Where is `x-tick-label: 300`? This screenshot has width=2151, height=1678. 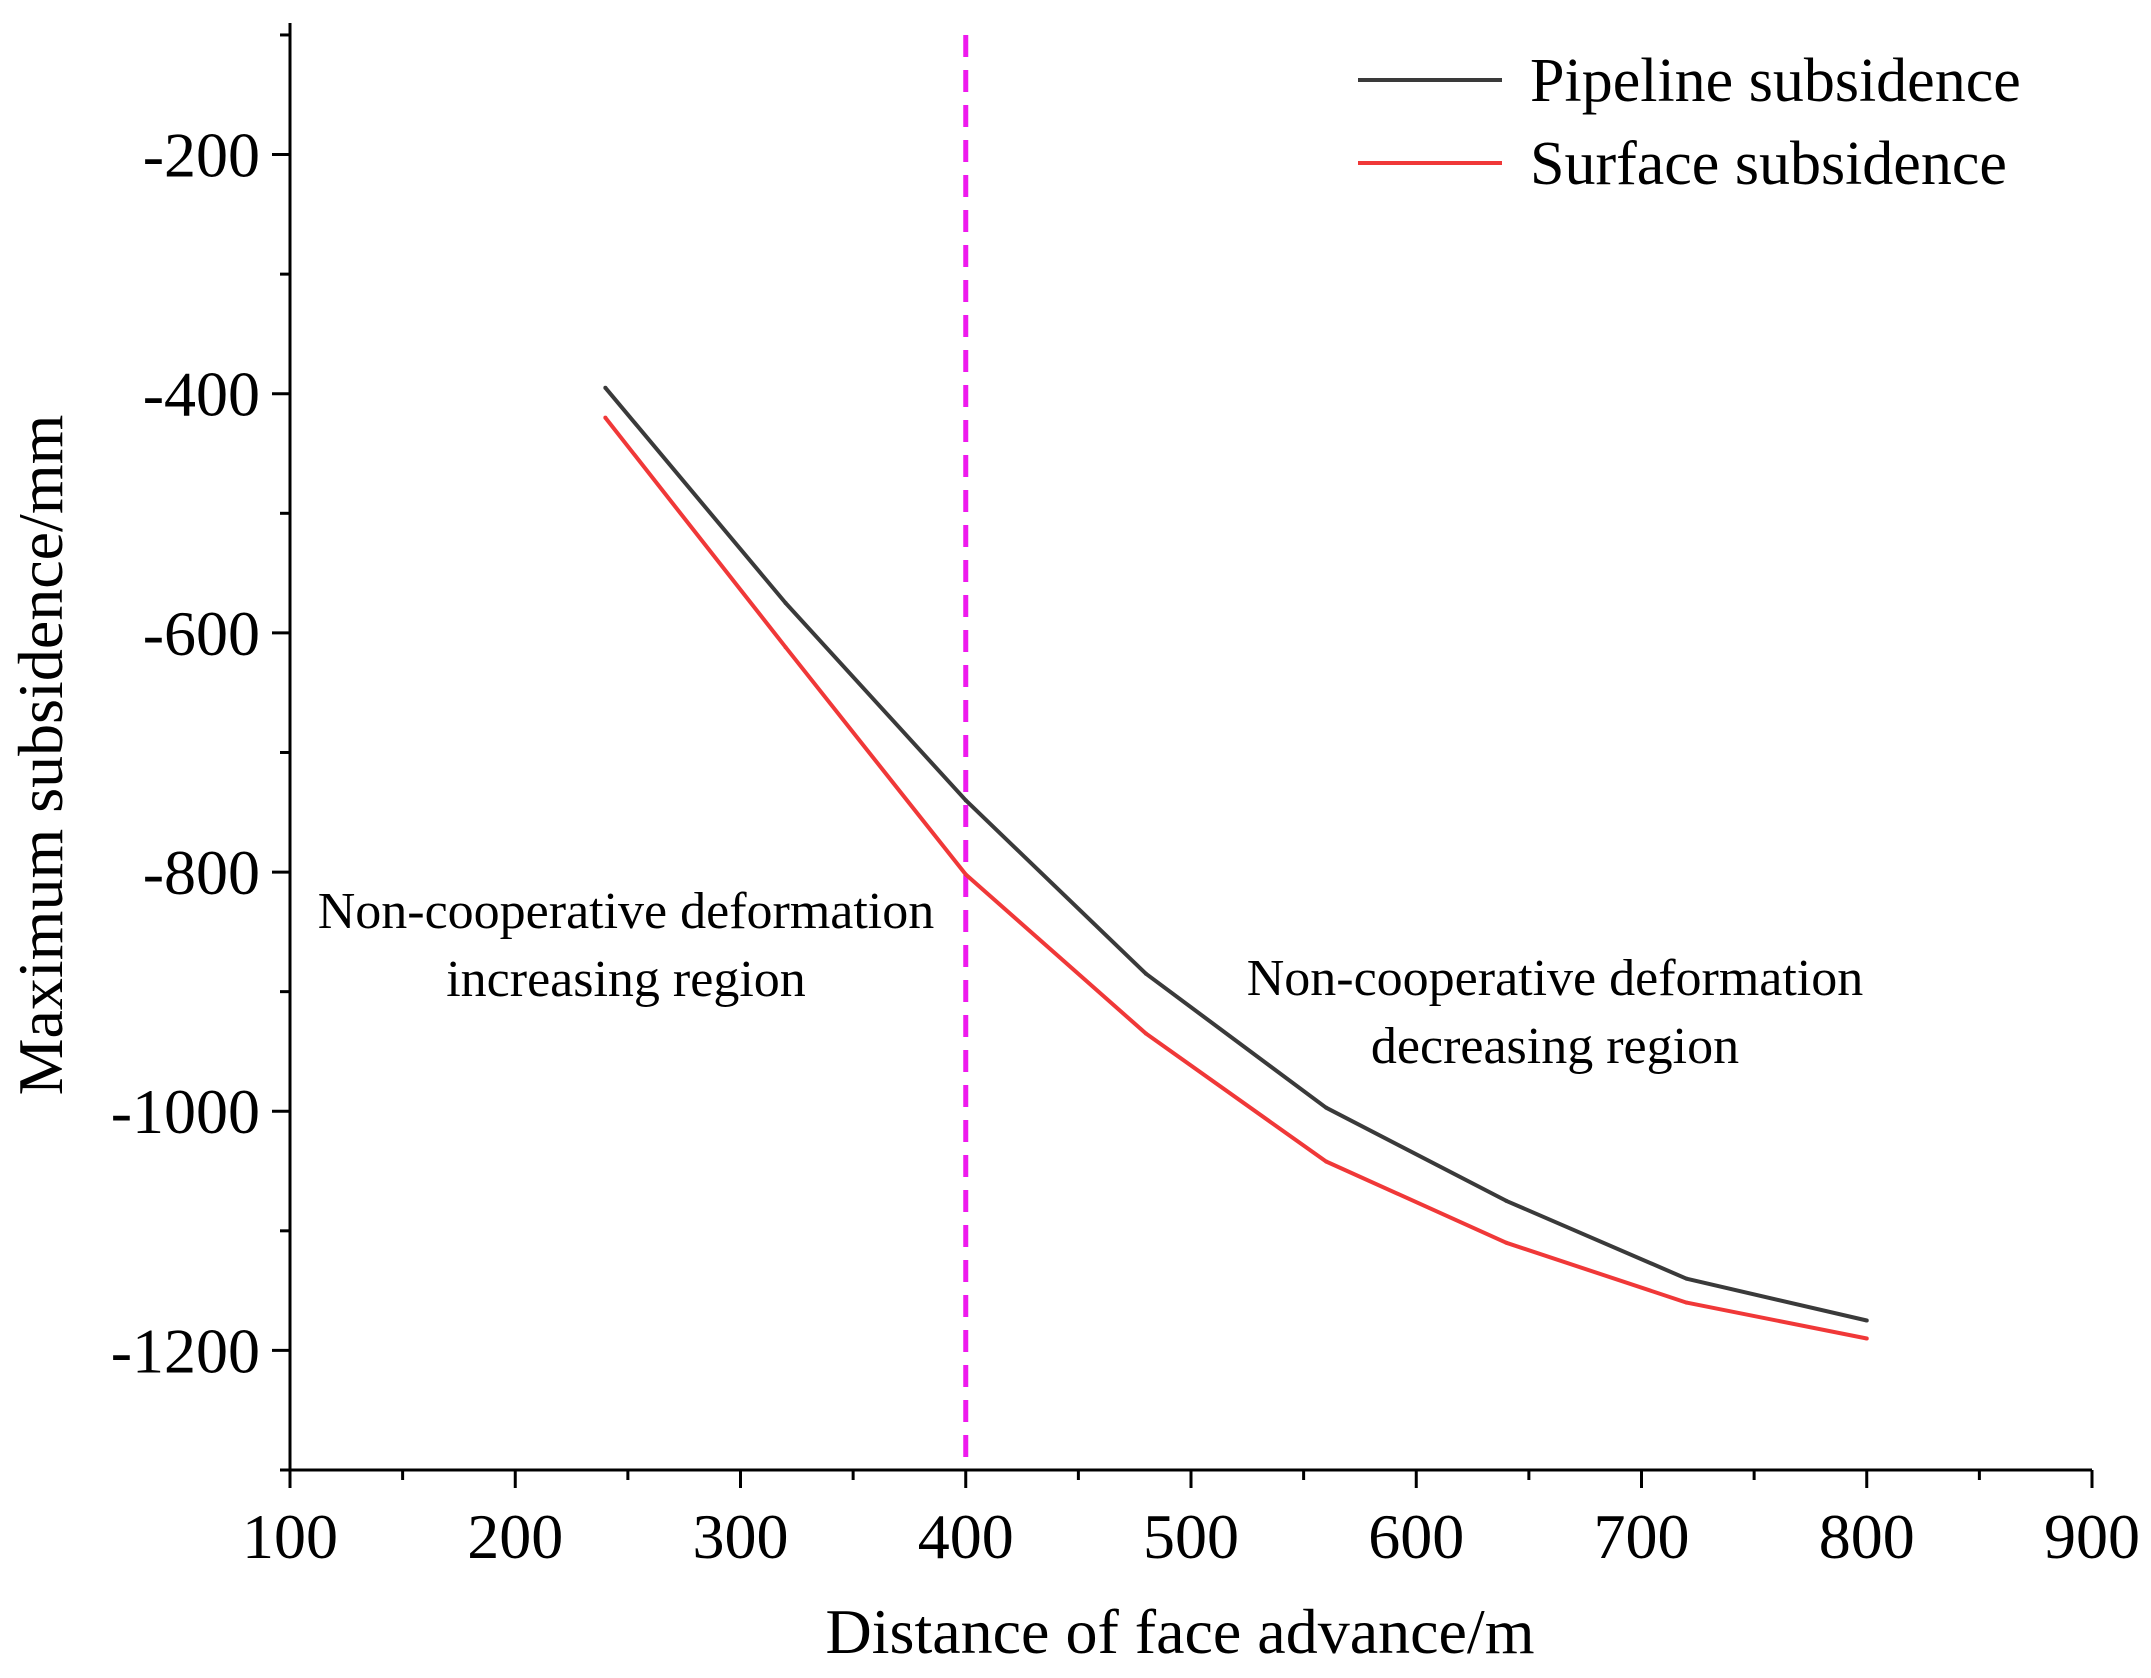
x-tick-label: 300 is located at coordinates (741, 1536).